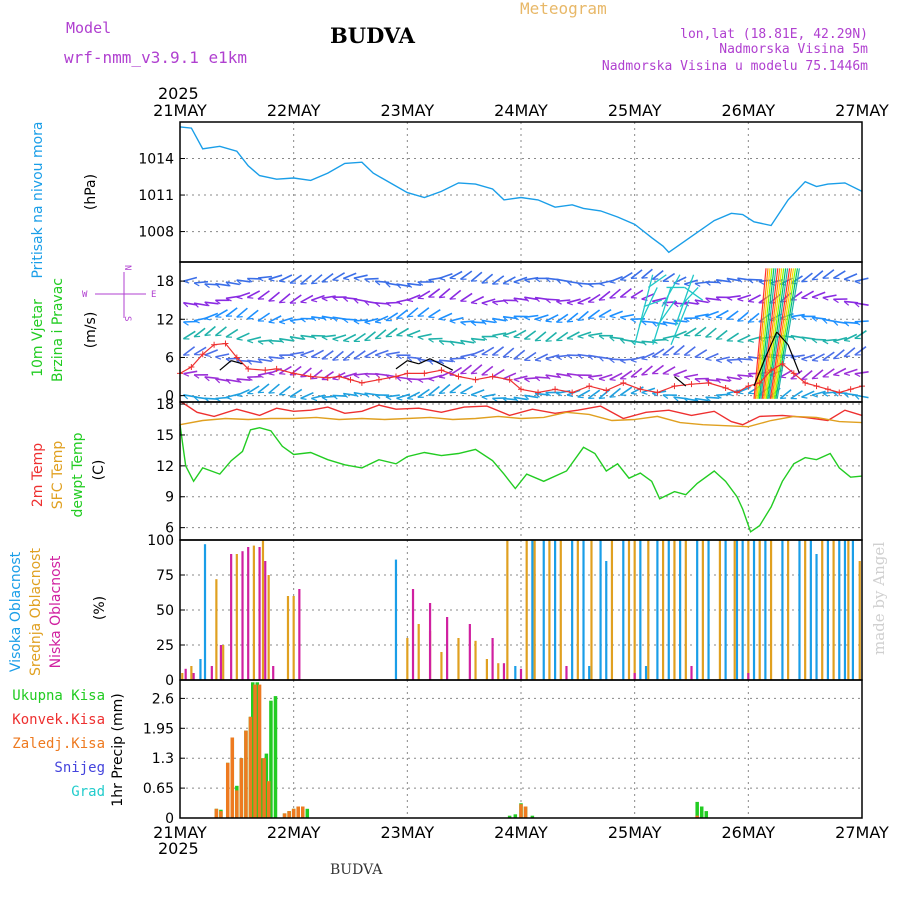 Image resolution: width=900 pixels, height=900 pixels. I want to click on model-elevation-text: Nadmorska Visina u modelu 75.1446m, so click(735, 66).